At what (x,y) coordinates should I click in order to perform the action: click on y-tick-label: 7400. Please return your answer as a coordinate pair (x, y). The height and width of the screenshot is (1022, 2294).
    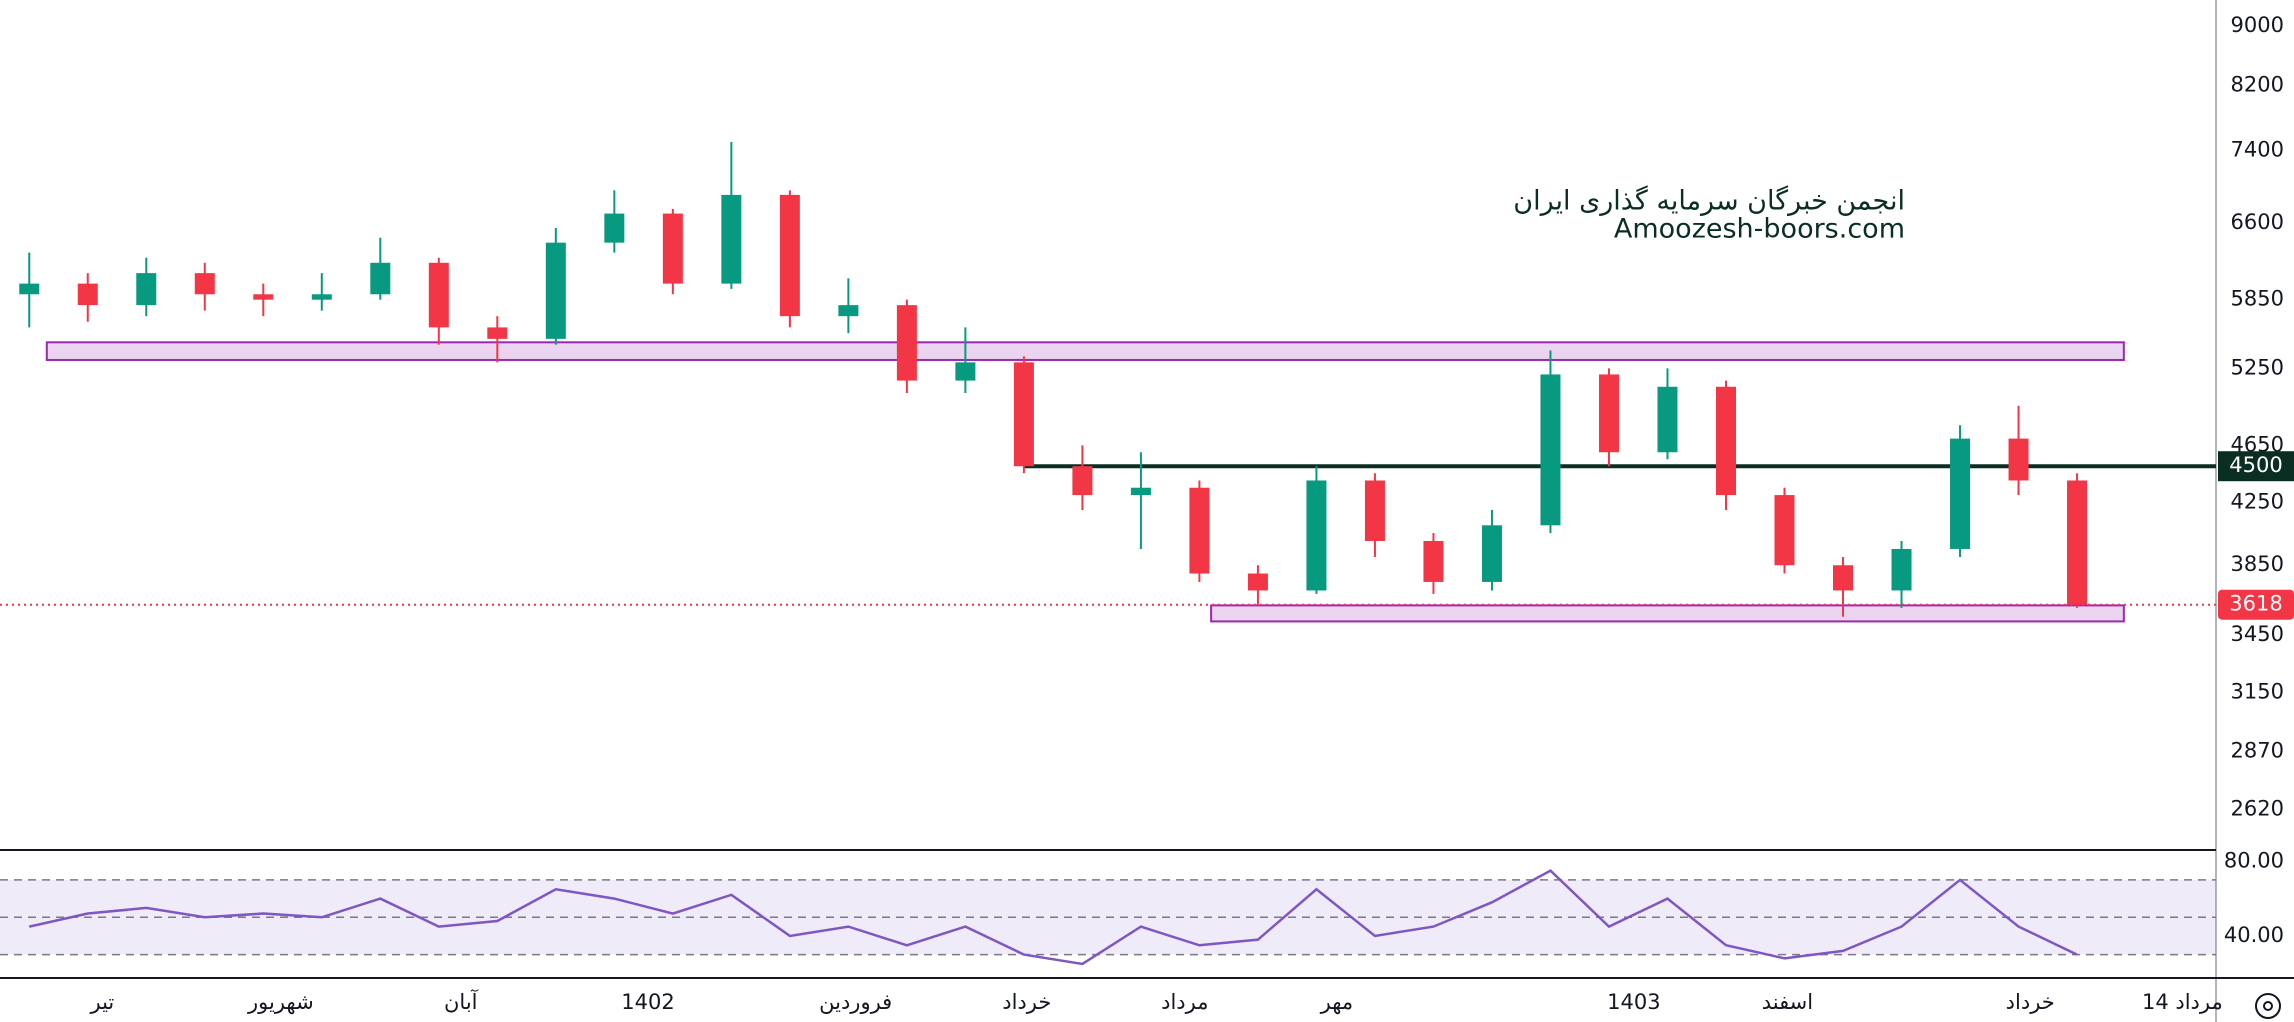
    Looking at the image, I should click on (2257, 149).